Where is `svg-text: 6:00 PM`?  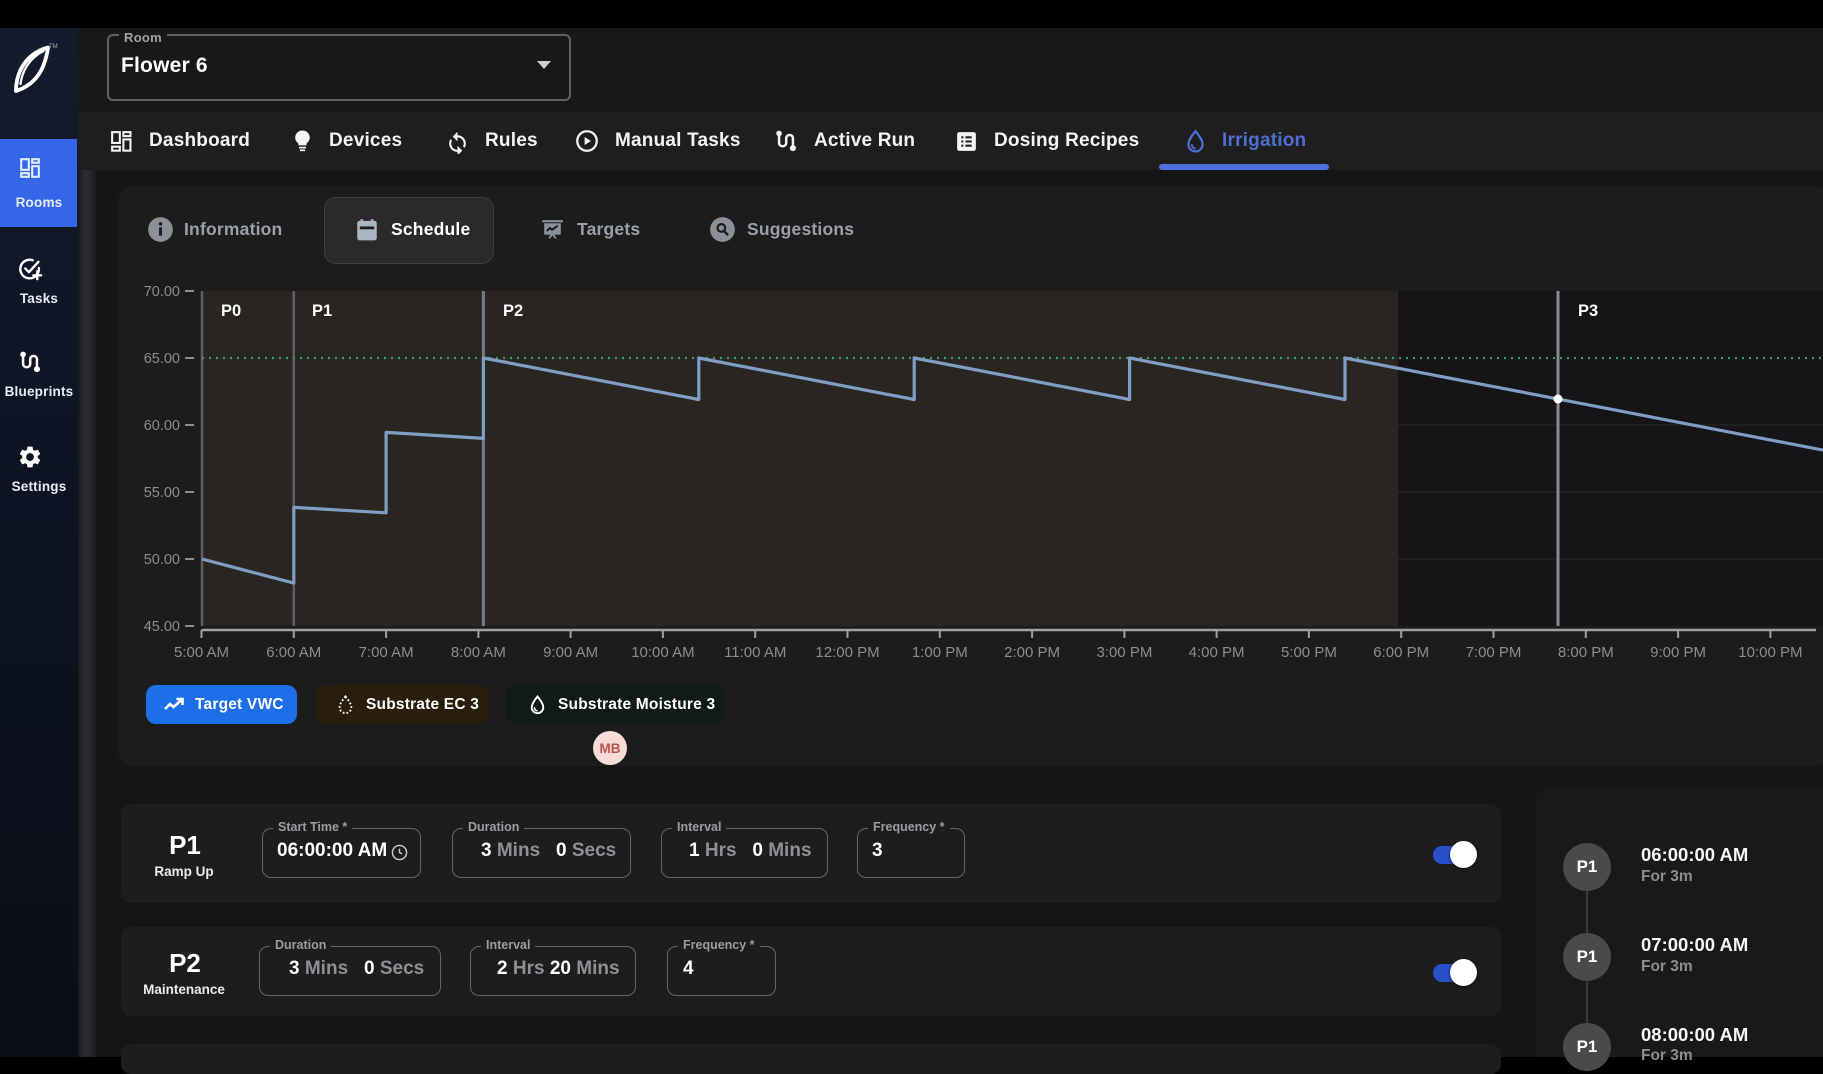
svg-text: 6:00 PM is located at coordinates (1401, 652).